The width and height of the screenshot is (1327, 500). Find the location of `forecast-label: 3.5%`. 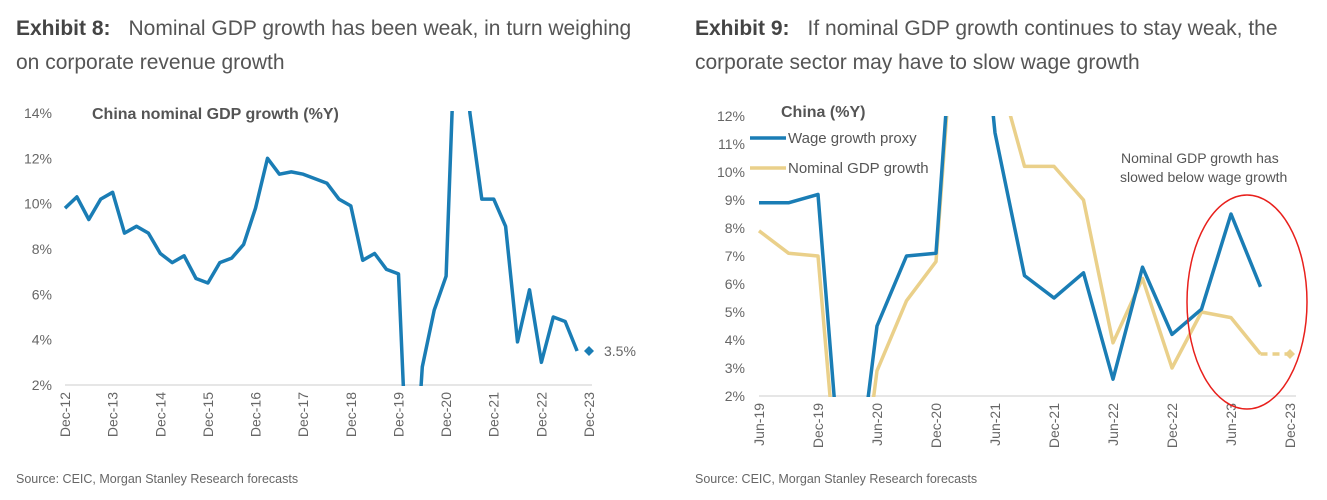

forecast-label: 3.5% is located at coordinates (620, 351).